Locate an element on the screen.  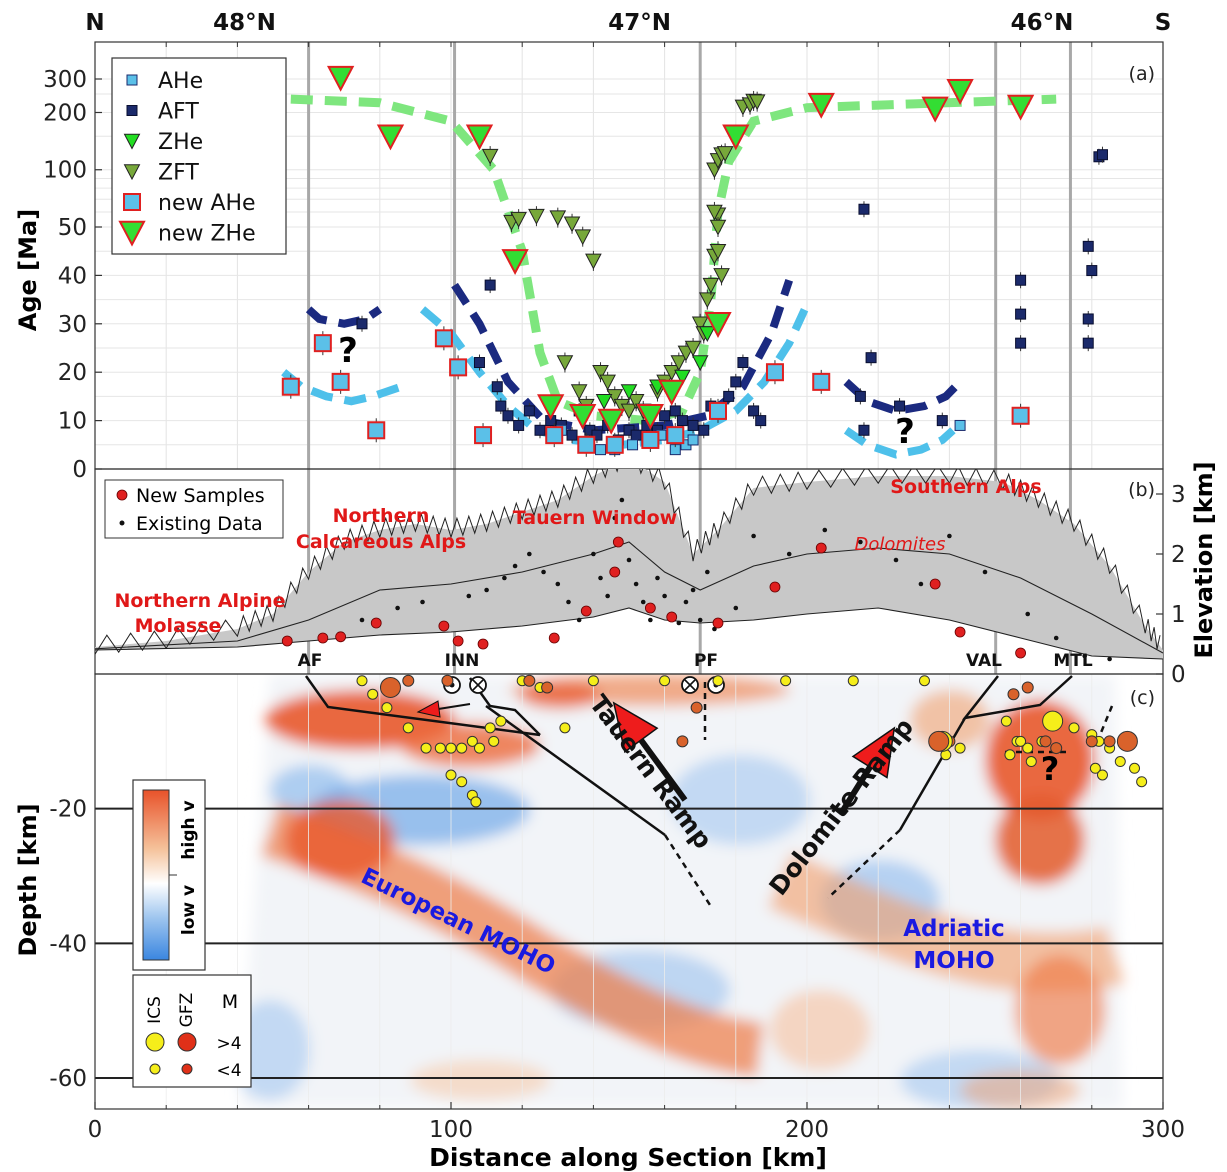
quake-legend-gfz: GFZ is located at coordinates (187, 1010).